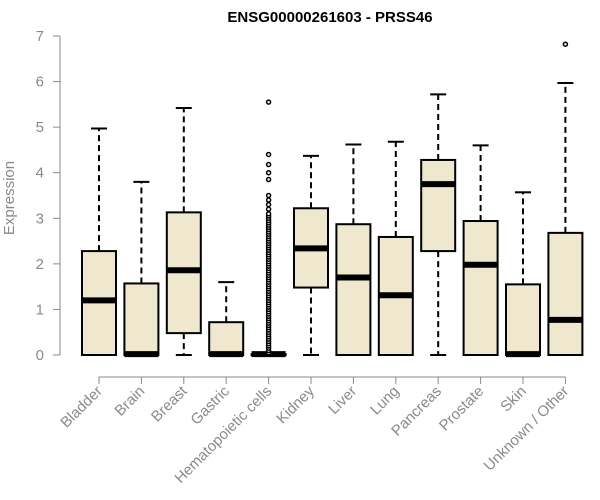  Describe the element at coordinates (295, 404) in the screenshot. I see `x-tick-label: Kidney` at that location.